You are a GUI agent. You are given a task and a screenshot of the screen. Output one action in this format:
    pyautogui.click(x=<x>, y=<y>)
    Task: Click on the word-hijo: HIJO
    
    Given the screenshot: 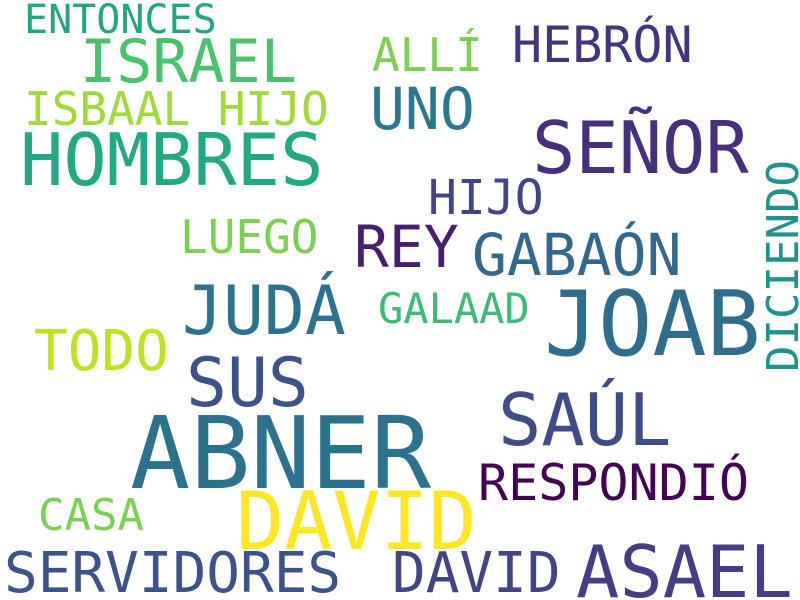 What is the action you would take?
    pyautogui.click(x=486, y=198)
    